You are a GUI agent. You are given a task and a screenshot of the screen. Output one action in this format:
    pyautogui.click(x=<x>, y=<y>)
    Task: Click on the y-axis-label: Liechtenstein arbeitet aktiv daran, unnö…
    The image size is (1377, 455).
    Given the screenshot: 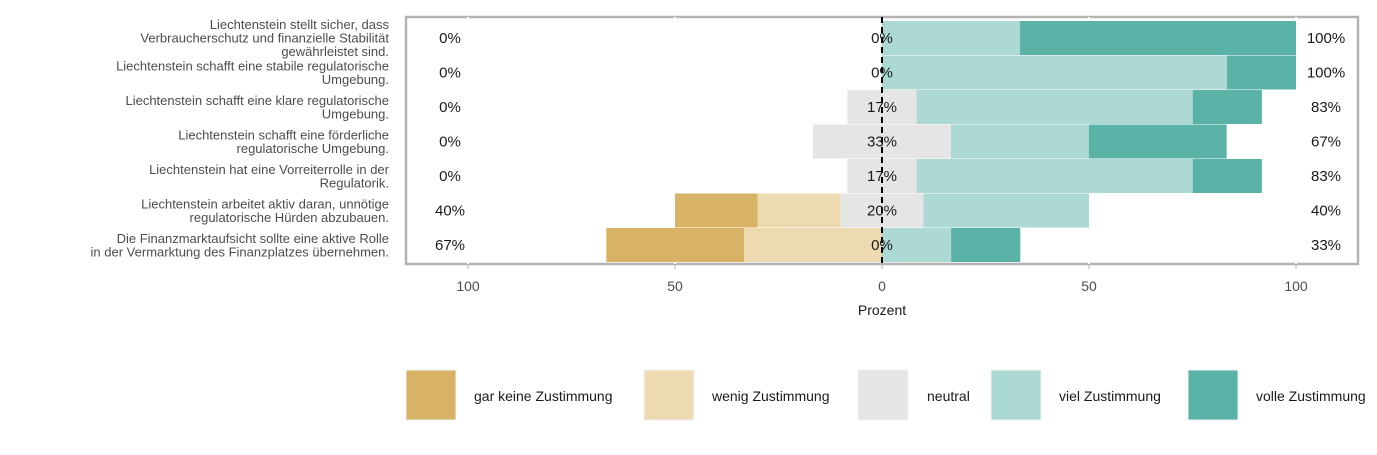 What is the action you would take?
    pyautogui.click(x=265, y=203)
    